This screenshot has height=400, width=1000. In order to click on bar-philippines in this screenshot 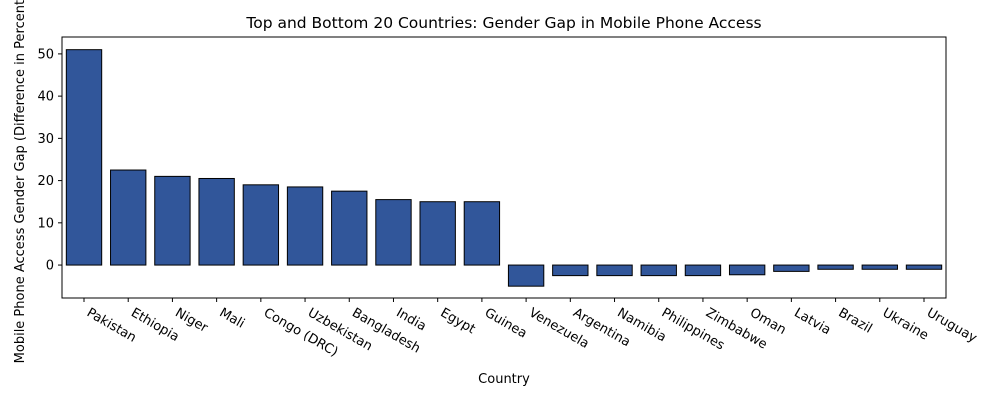, I will do `click(658, 270)`.